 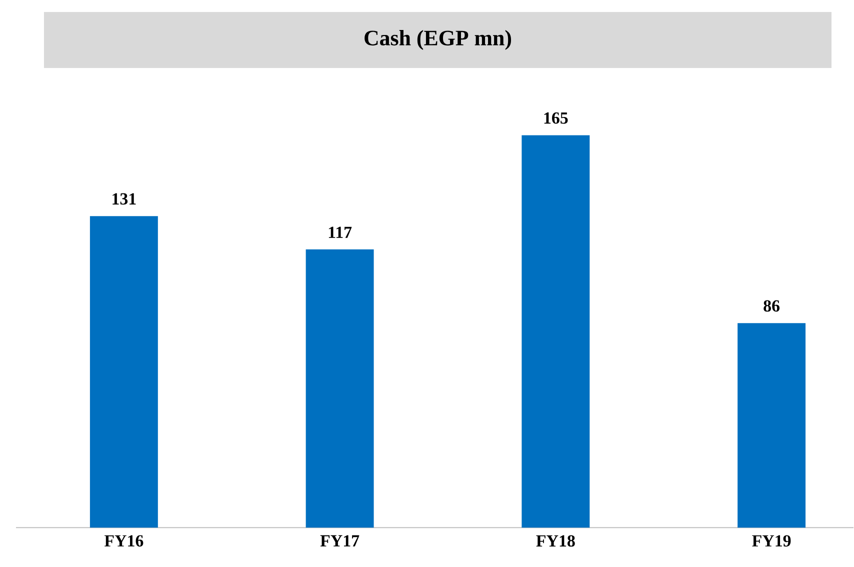 I want to click on data-label: 86, so click(x=772, y=306).